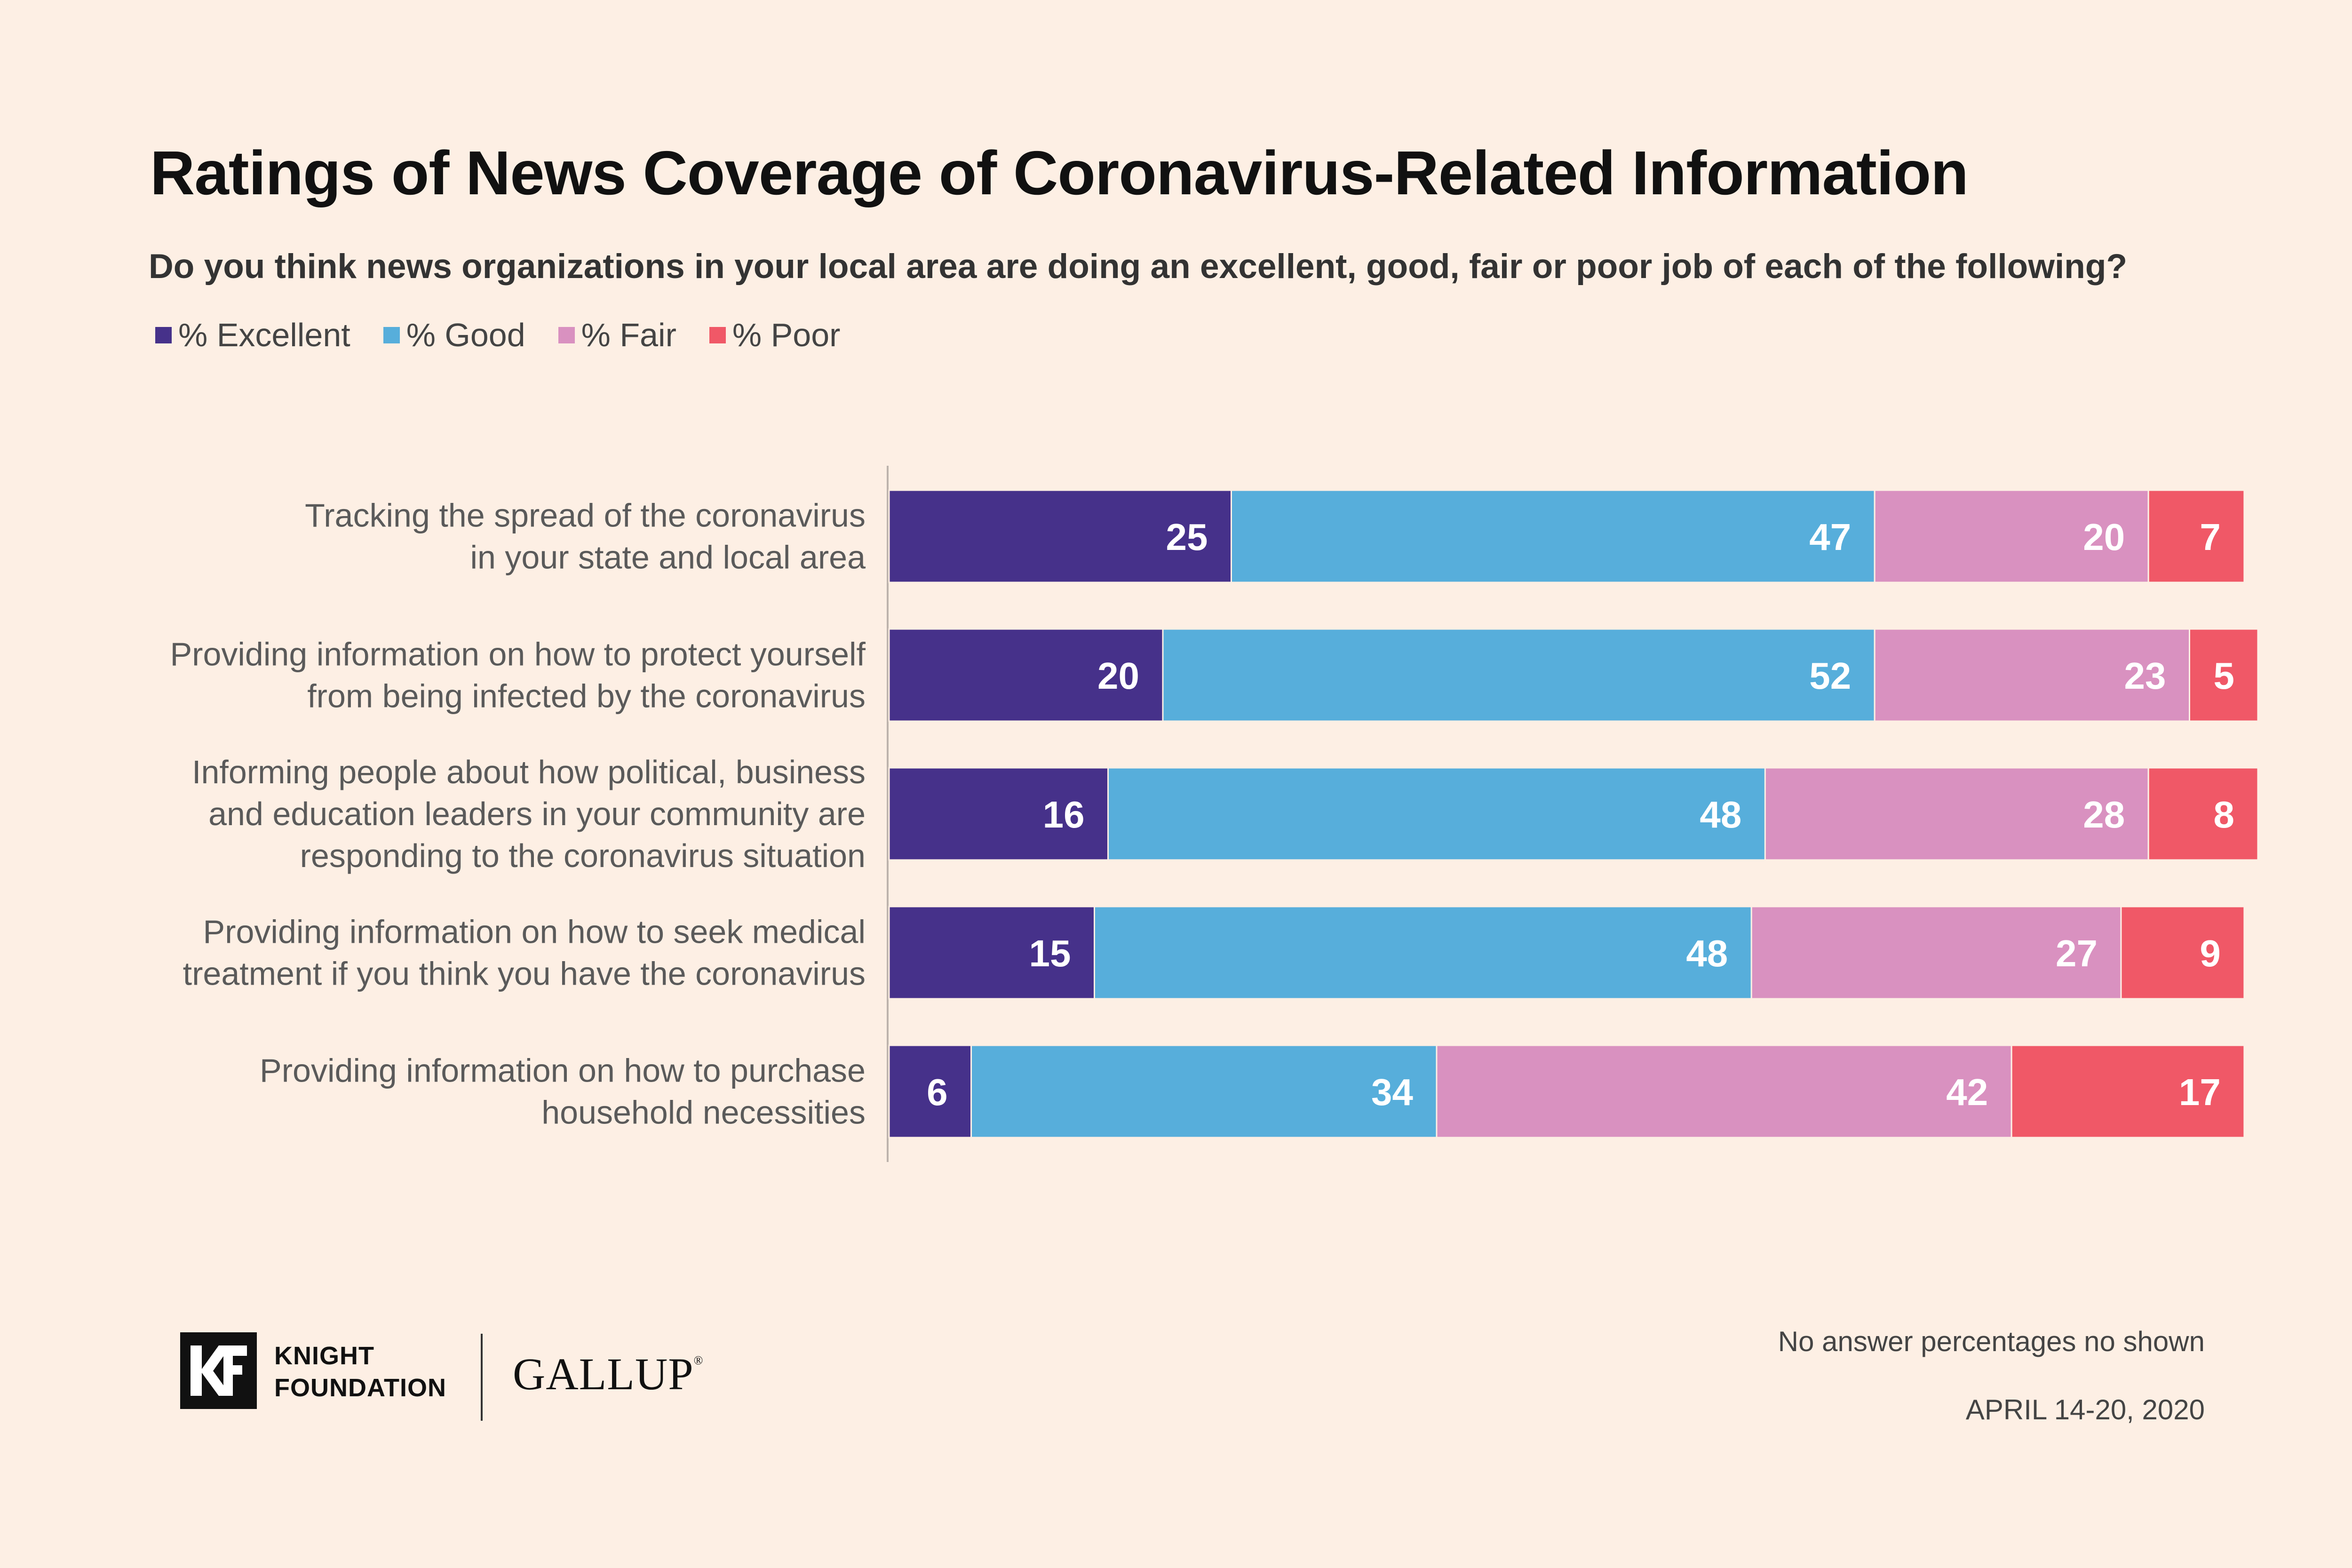  Describe the element at coordinates (628, 335) in the screenshot. I see `legend-label-fair: % Fair` at that location.